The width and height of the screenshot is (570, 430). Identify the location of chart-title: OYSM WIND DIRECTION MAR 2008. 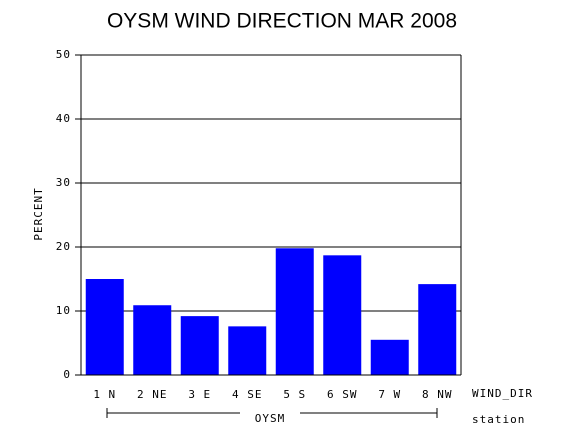
(282, 21).